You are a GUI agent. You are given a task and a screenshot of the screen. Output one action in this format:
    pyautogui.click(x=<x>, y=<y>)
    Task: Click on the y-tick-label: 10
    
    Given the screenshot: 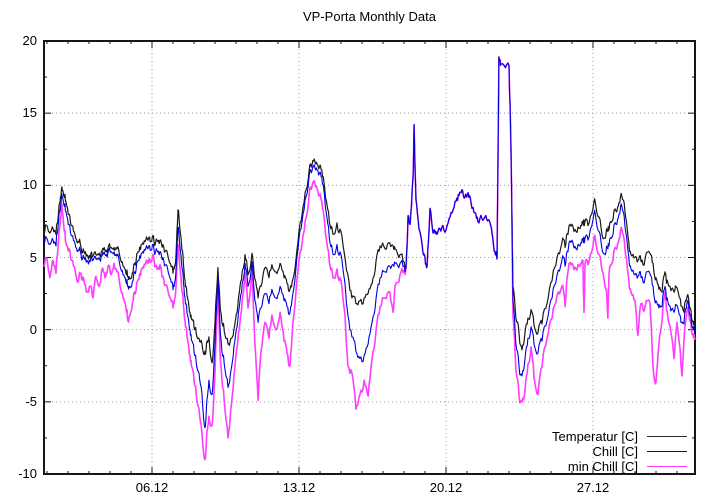 What is the action you would take?
    pyautogui.click(x=29, y=185)
    